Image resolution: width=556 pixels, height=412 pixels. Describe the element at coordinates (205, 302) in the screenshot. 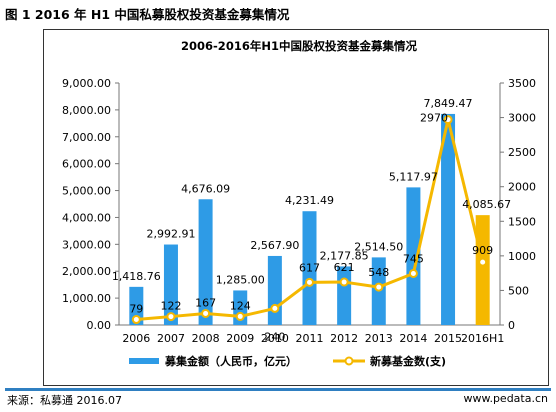

I see `line-value-label: 167` at that location.